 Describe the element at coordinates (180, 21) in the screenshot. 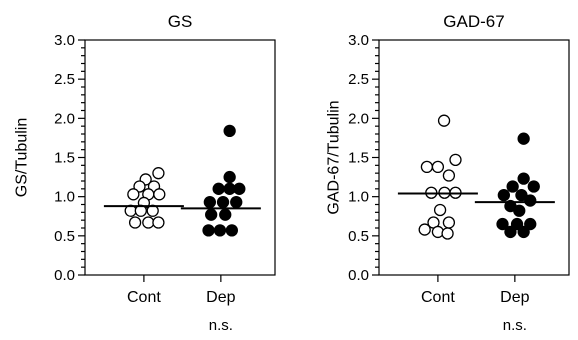

I see `chart-title: GS` at that location.